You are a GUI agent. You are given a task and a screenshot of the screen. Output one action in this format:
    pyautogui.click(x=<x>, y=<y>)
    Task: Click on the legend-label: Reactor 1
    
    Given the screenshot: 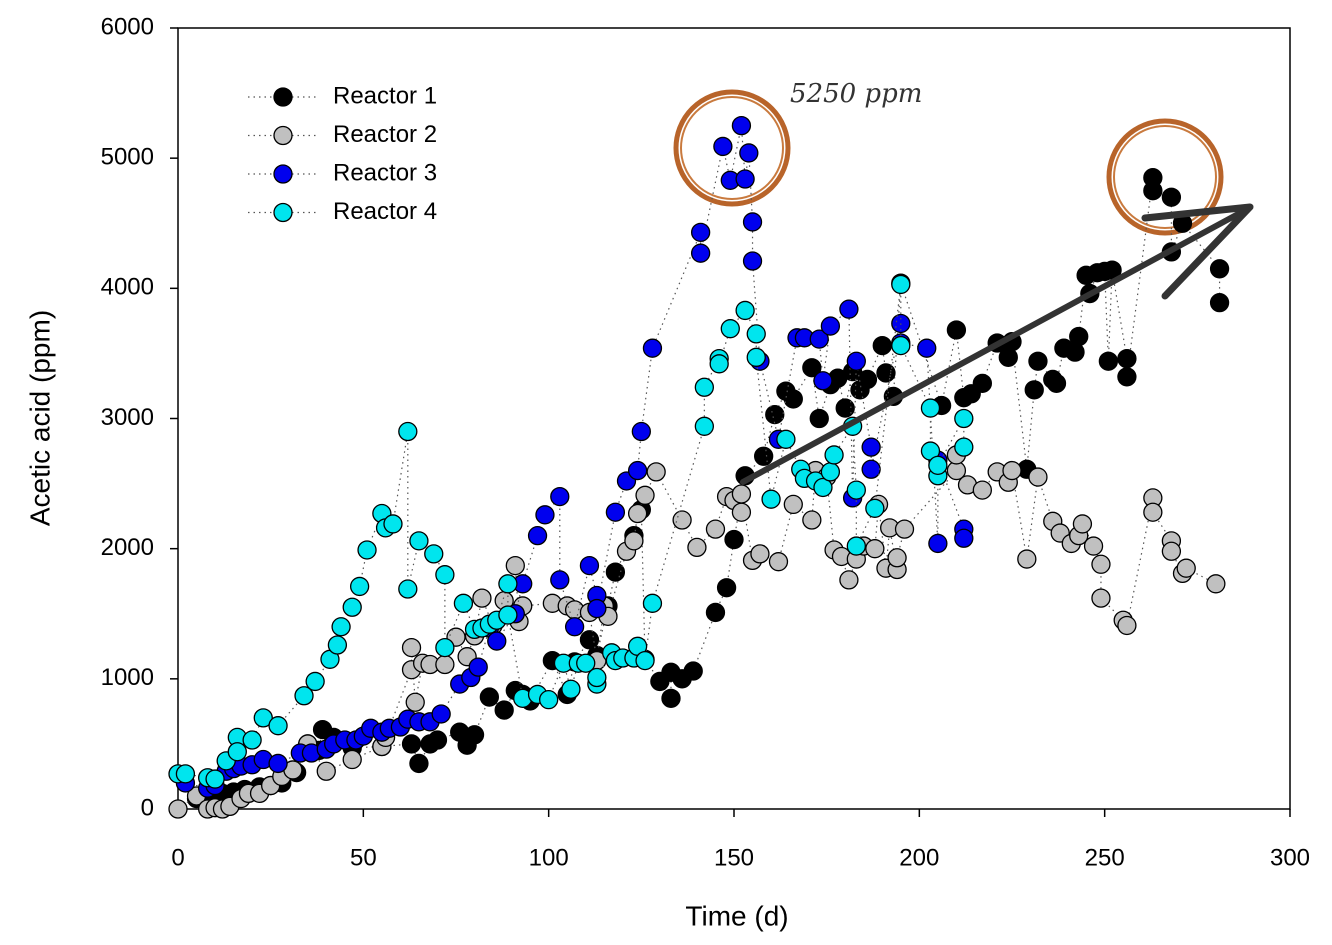 What is the action you would take?
    pyautogui.click(x=385, y=95)
    